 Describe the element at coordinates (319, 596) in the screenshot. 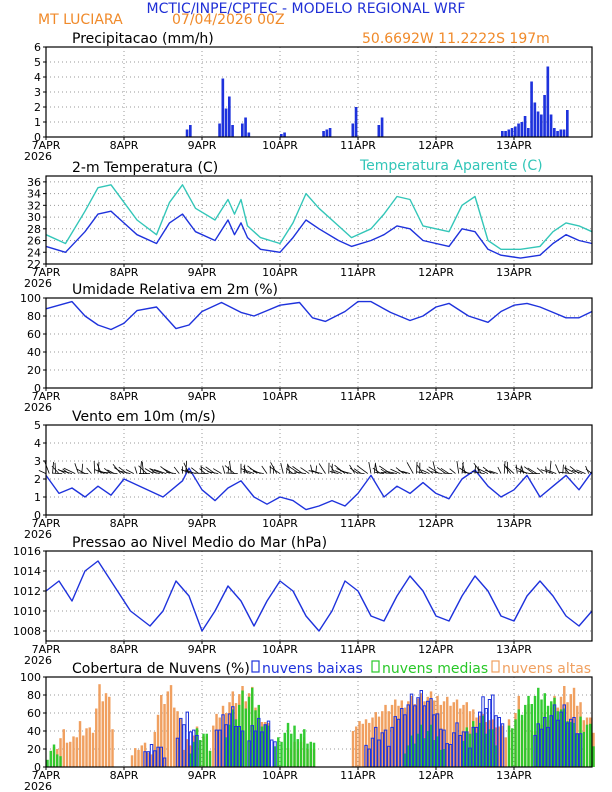

I see `series-line-pressao` at that location.